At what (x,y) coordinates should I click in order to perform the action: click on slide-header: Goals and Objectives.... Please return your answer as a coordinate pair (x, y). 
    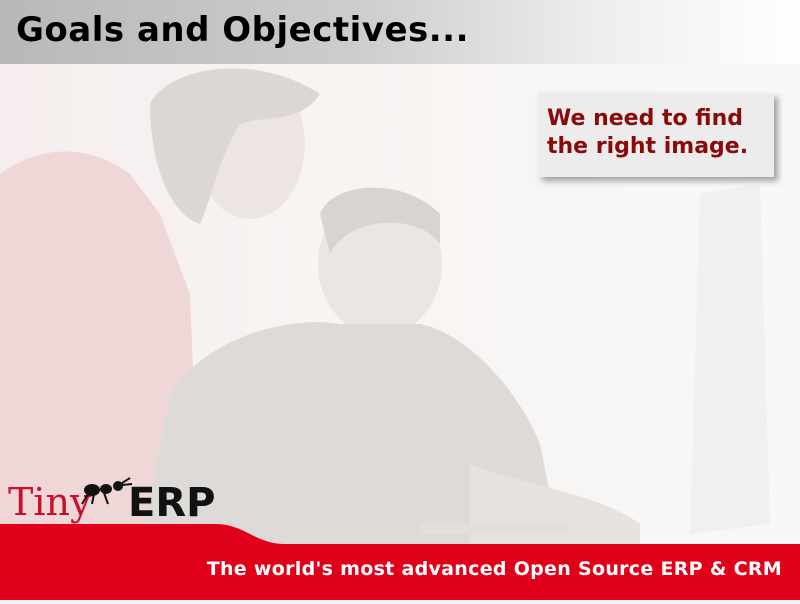
    Looking at the image, I should click on (400, 32).